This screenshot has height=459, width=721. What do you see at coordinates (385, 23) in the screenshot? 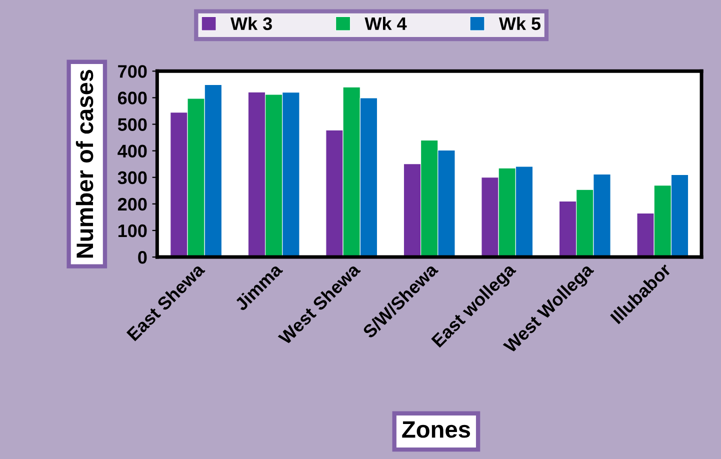
I see `legend-label: Wk 4` at bounding box center [385, 23].